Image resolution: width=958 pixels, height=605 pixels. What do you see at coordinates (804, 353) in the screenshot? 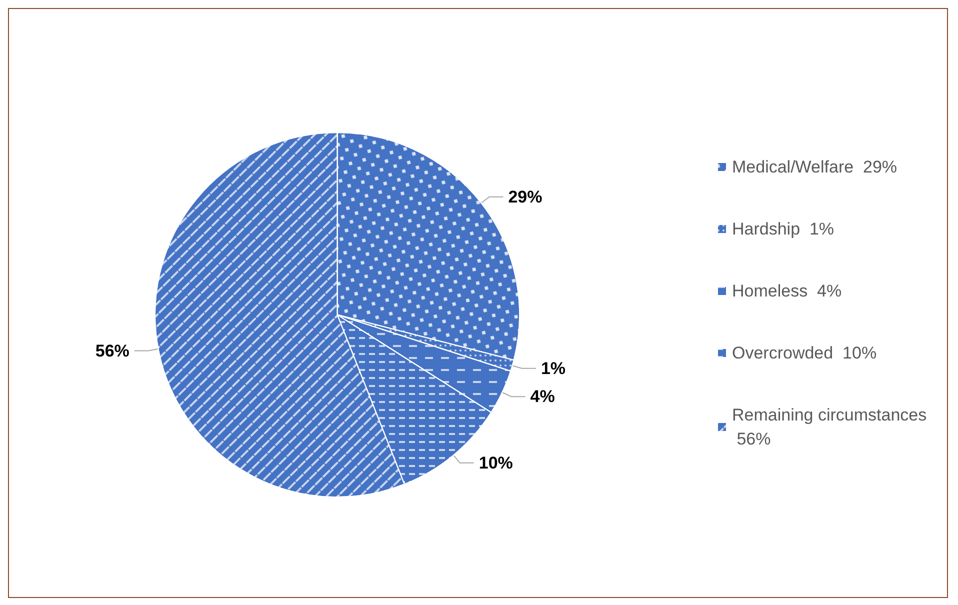
I see `legend-label: Overcrowded 10%` at bounding box center [804, 353].